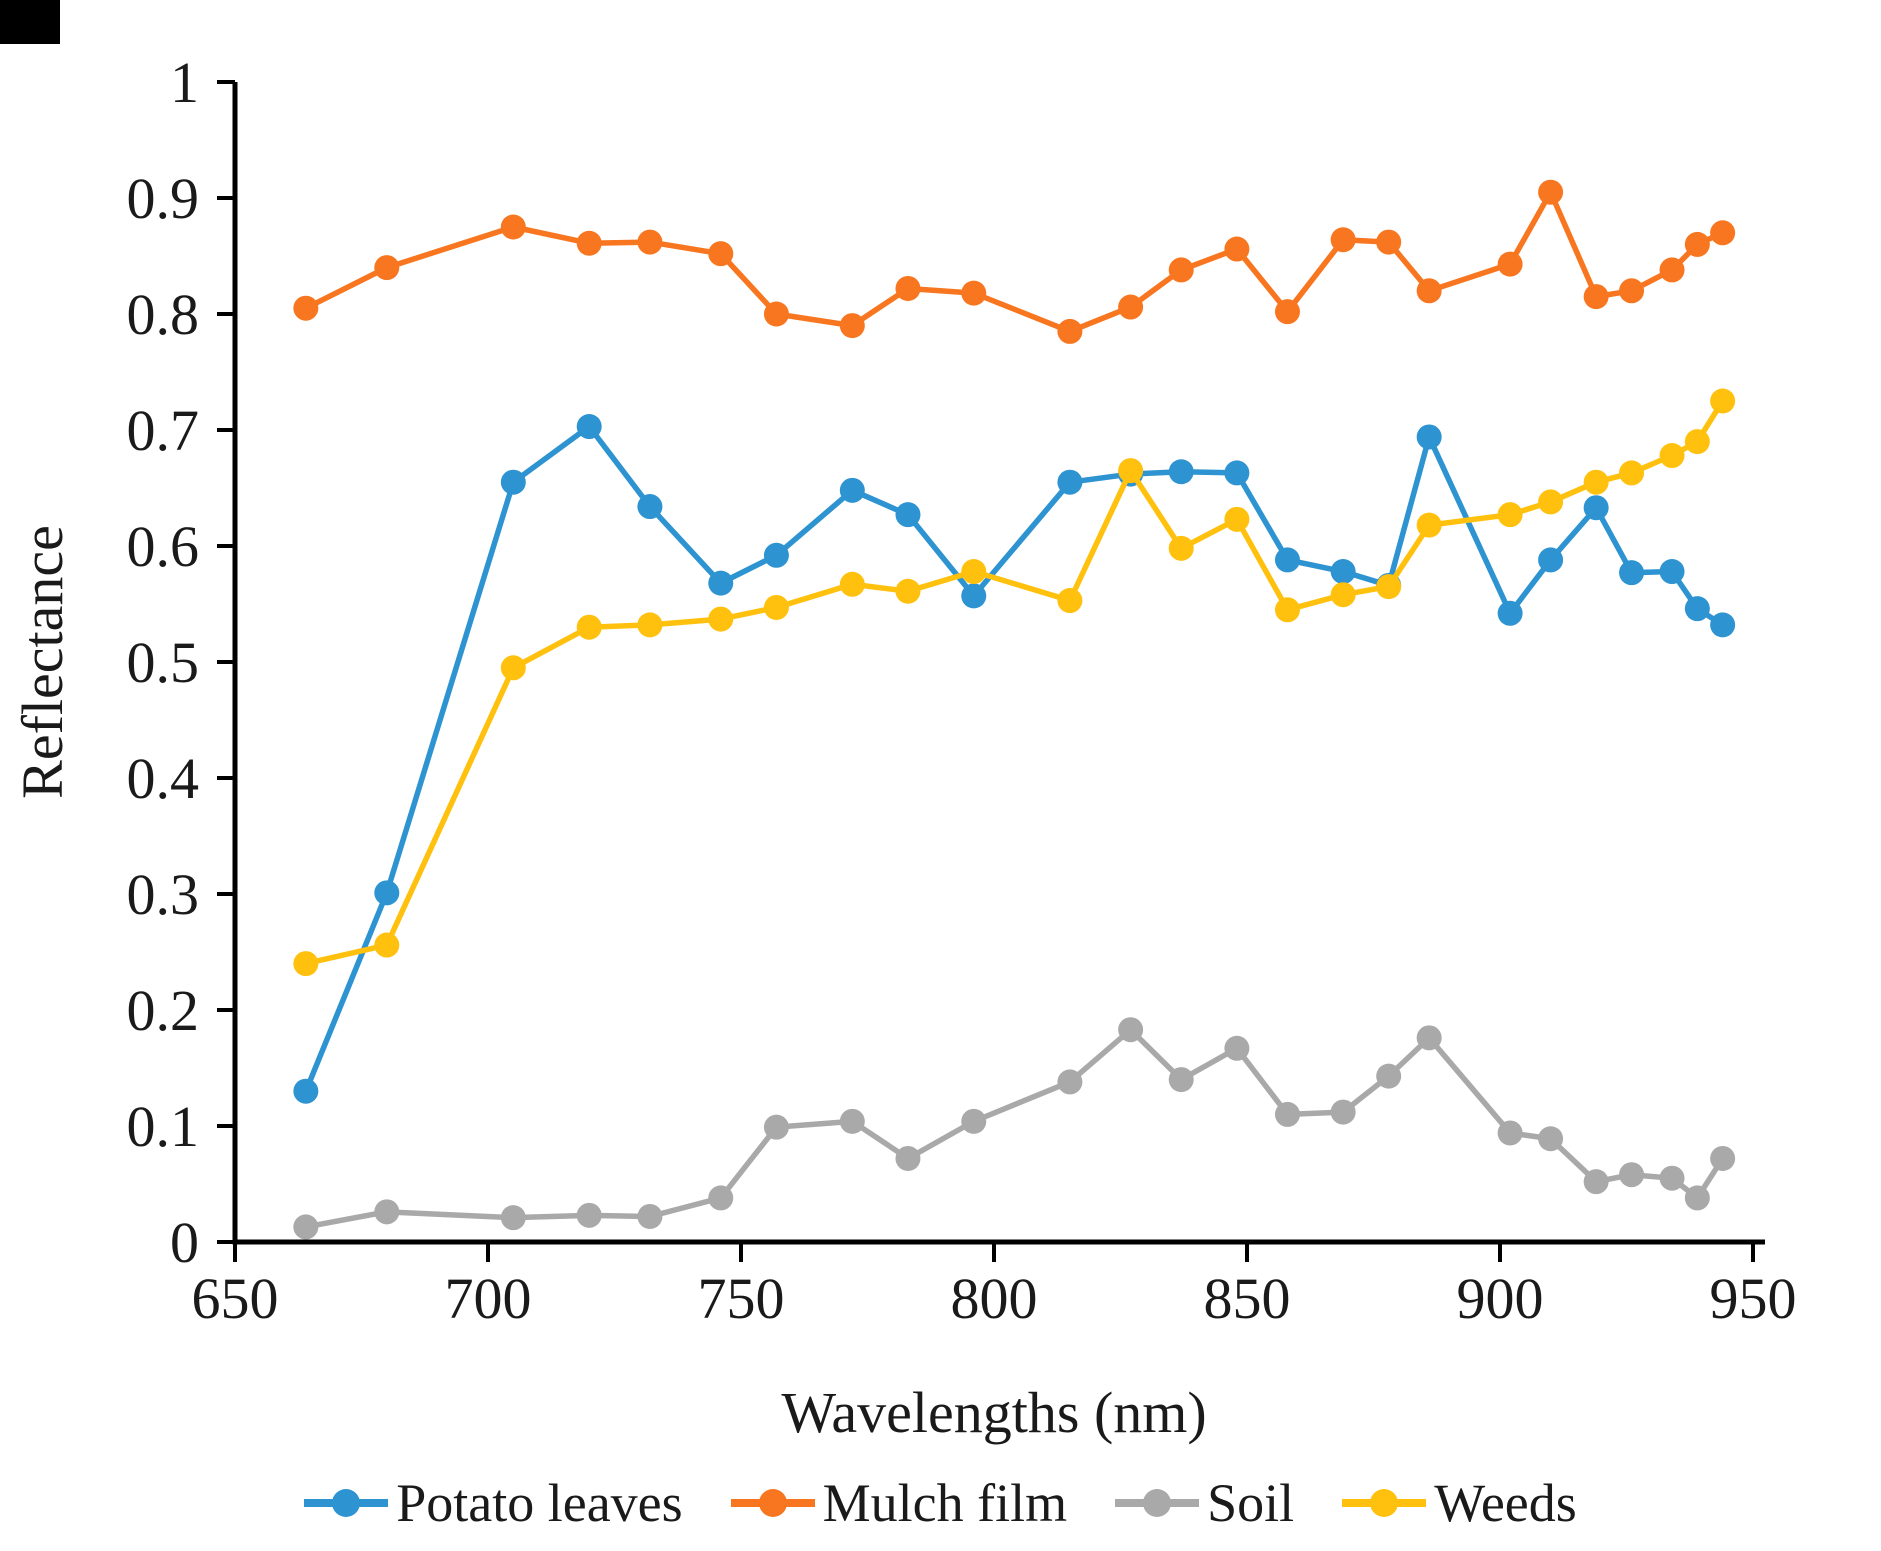 The height and width of the screenshot is (1551, 1881). What do you see at coordinates (184, 1242) in the screenshot?
I see `y-tick-label: 0` at bounding box center [184, 1242].